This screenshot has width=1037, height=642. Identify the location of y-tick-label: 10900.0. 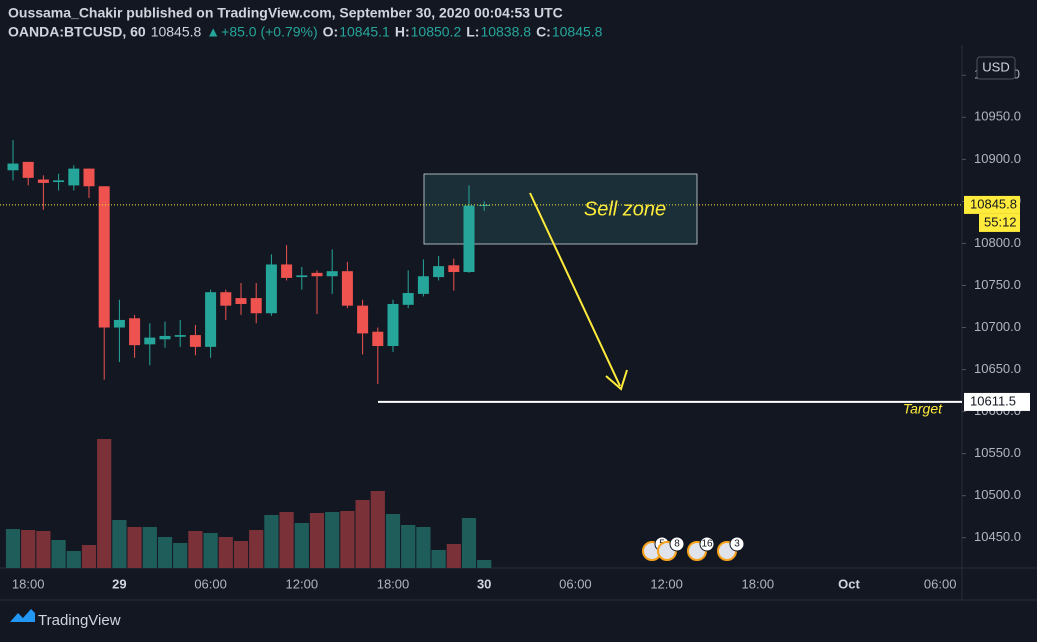
(997, 158).